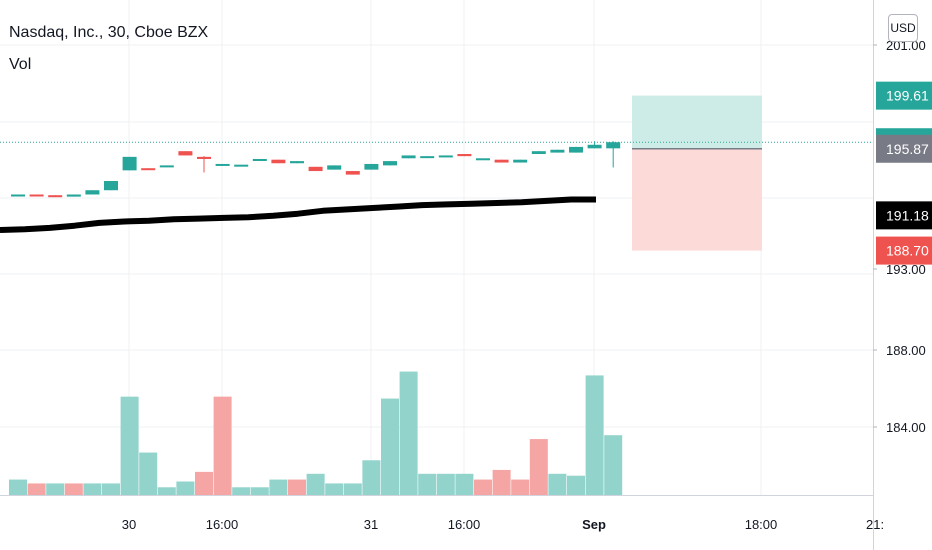  What do you see at coordinates (697, 122) in the screenshot?
I see `target-zone` at bounding box center [697, 122].